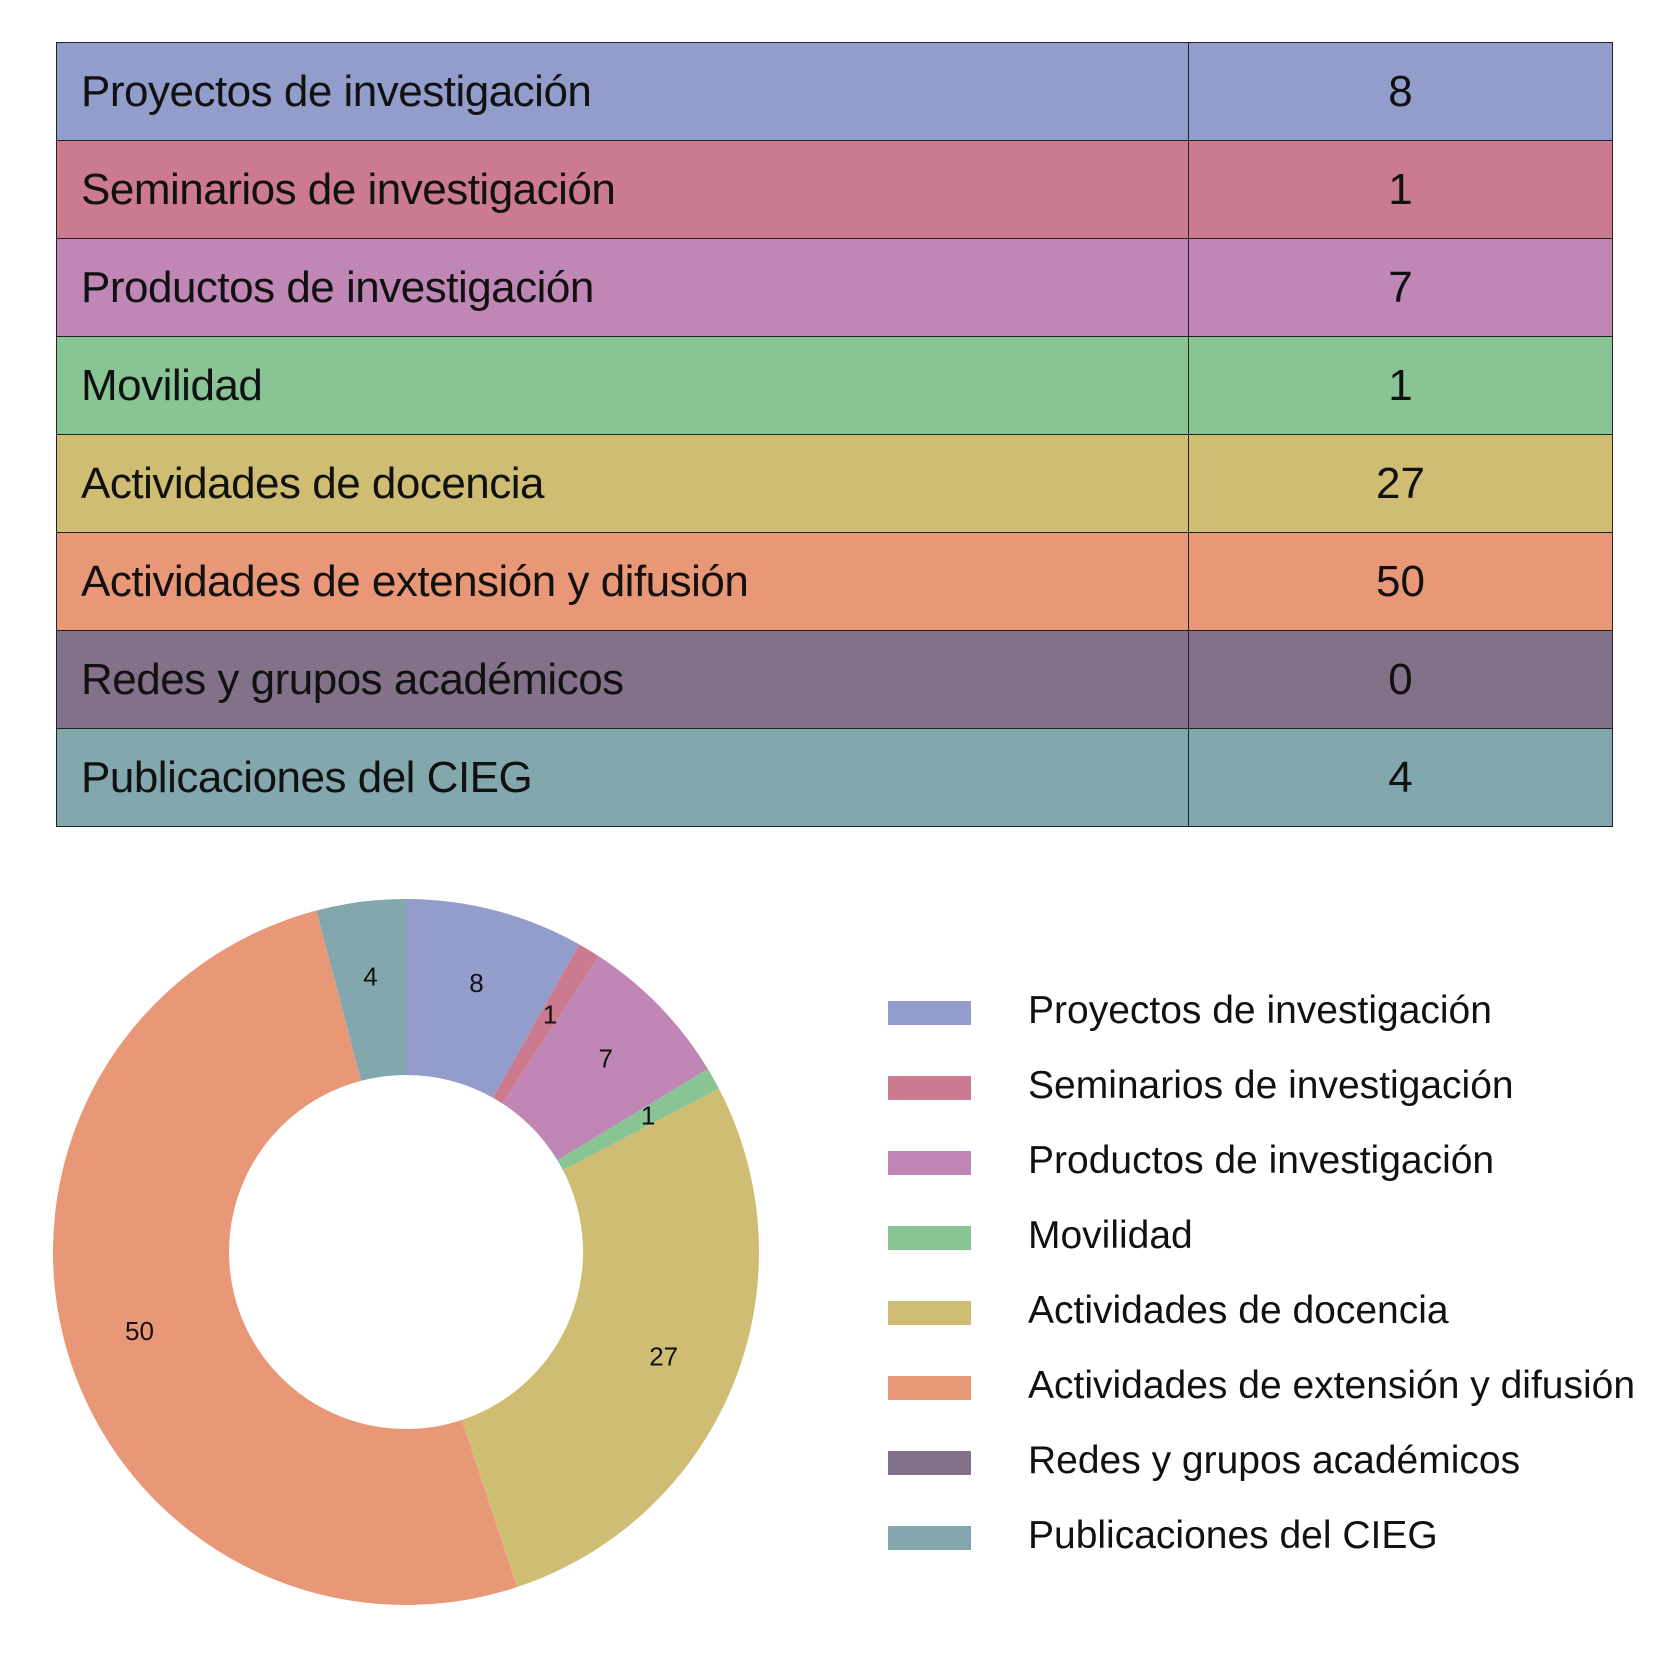  Describe the element at coordinates (1261, 1160) in the screenshot. I see `legend-label: Productos de investigación` at that location.